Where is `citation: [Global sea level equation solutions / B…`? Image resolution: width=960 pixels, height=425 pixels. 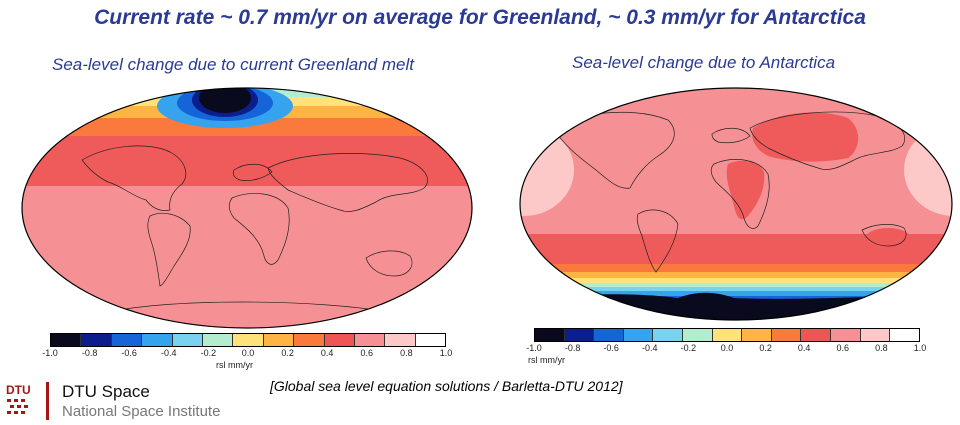
citation: [Global sea level equation solutions / B… is located at coordinates (446, 386).